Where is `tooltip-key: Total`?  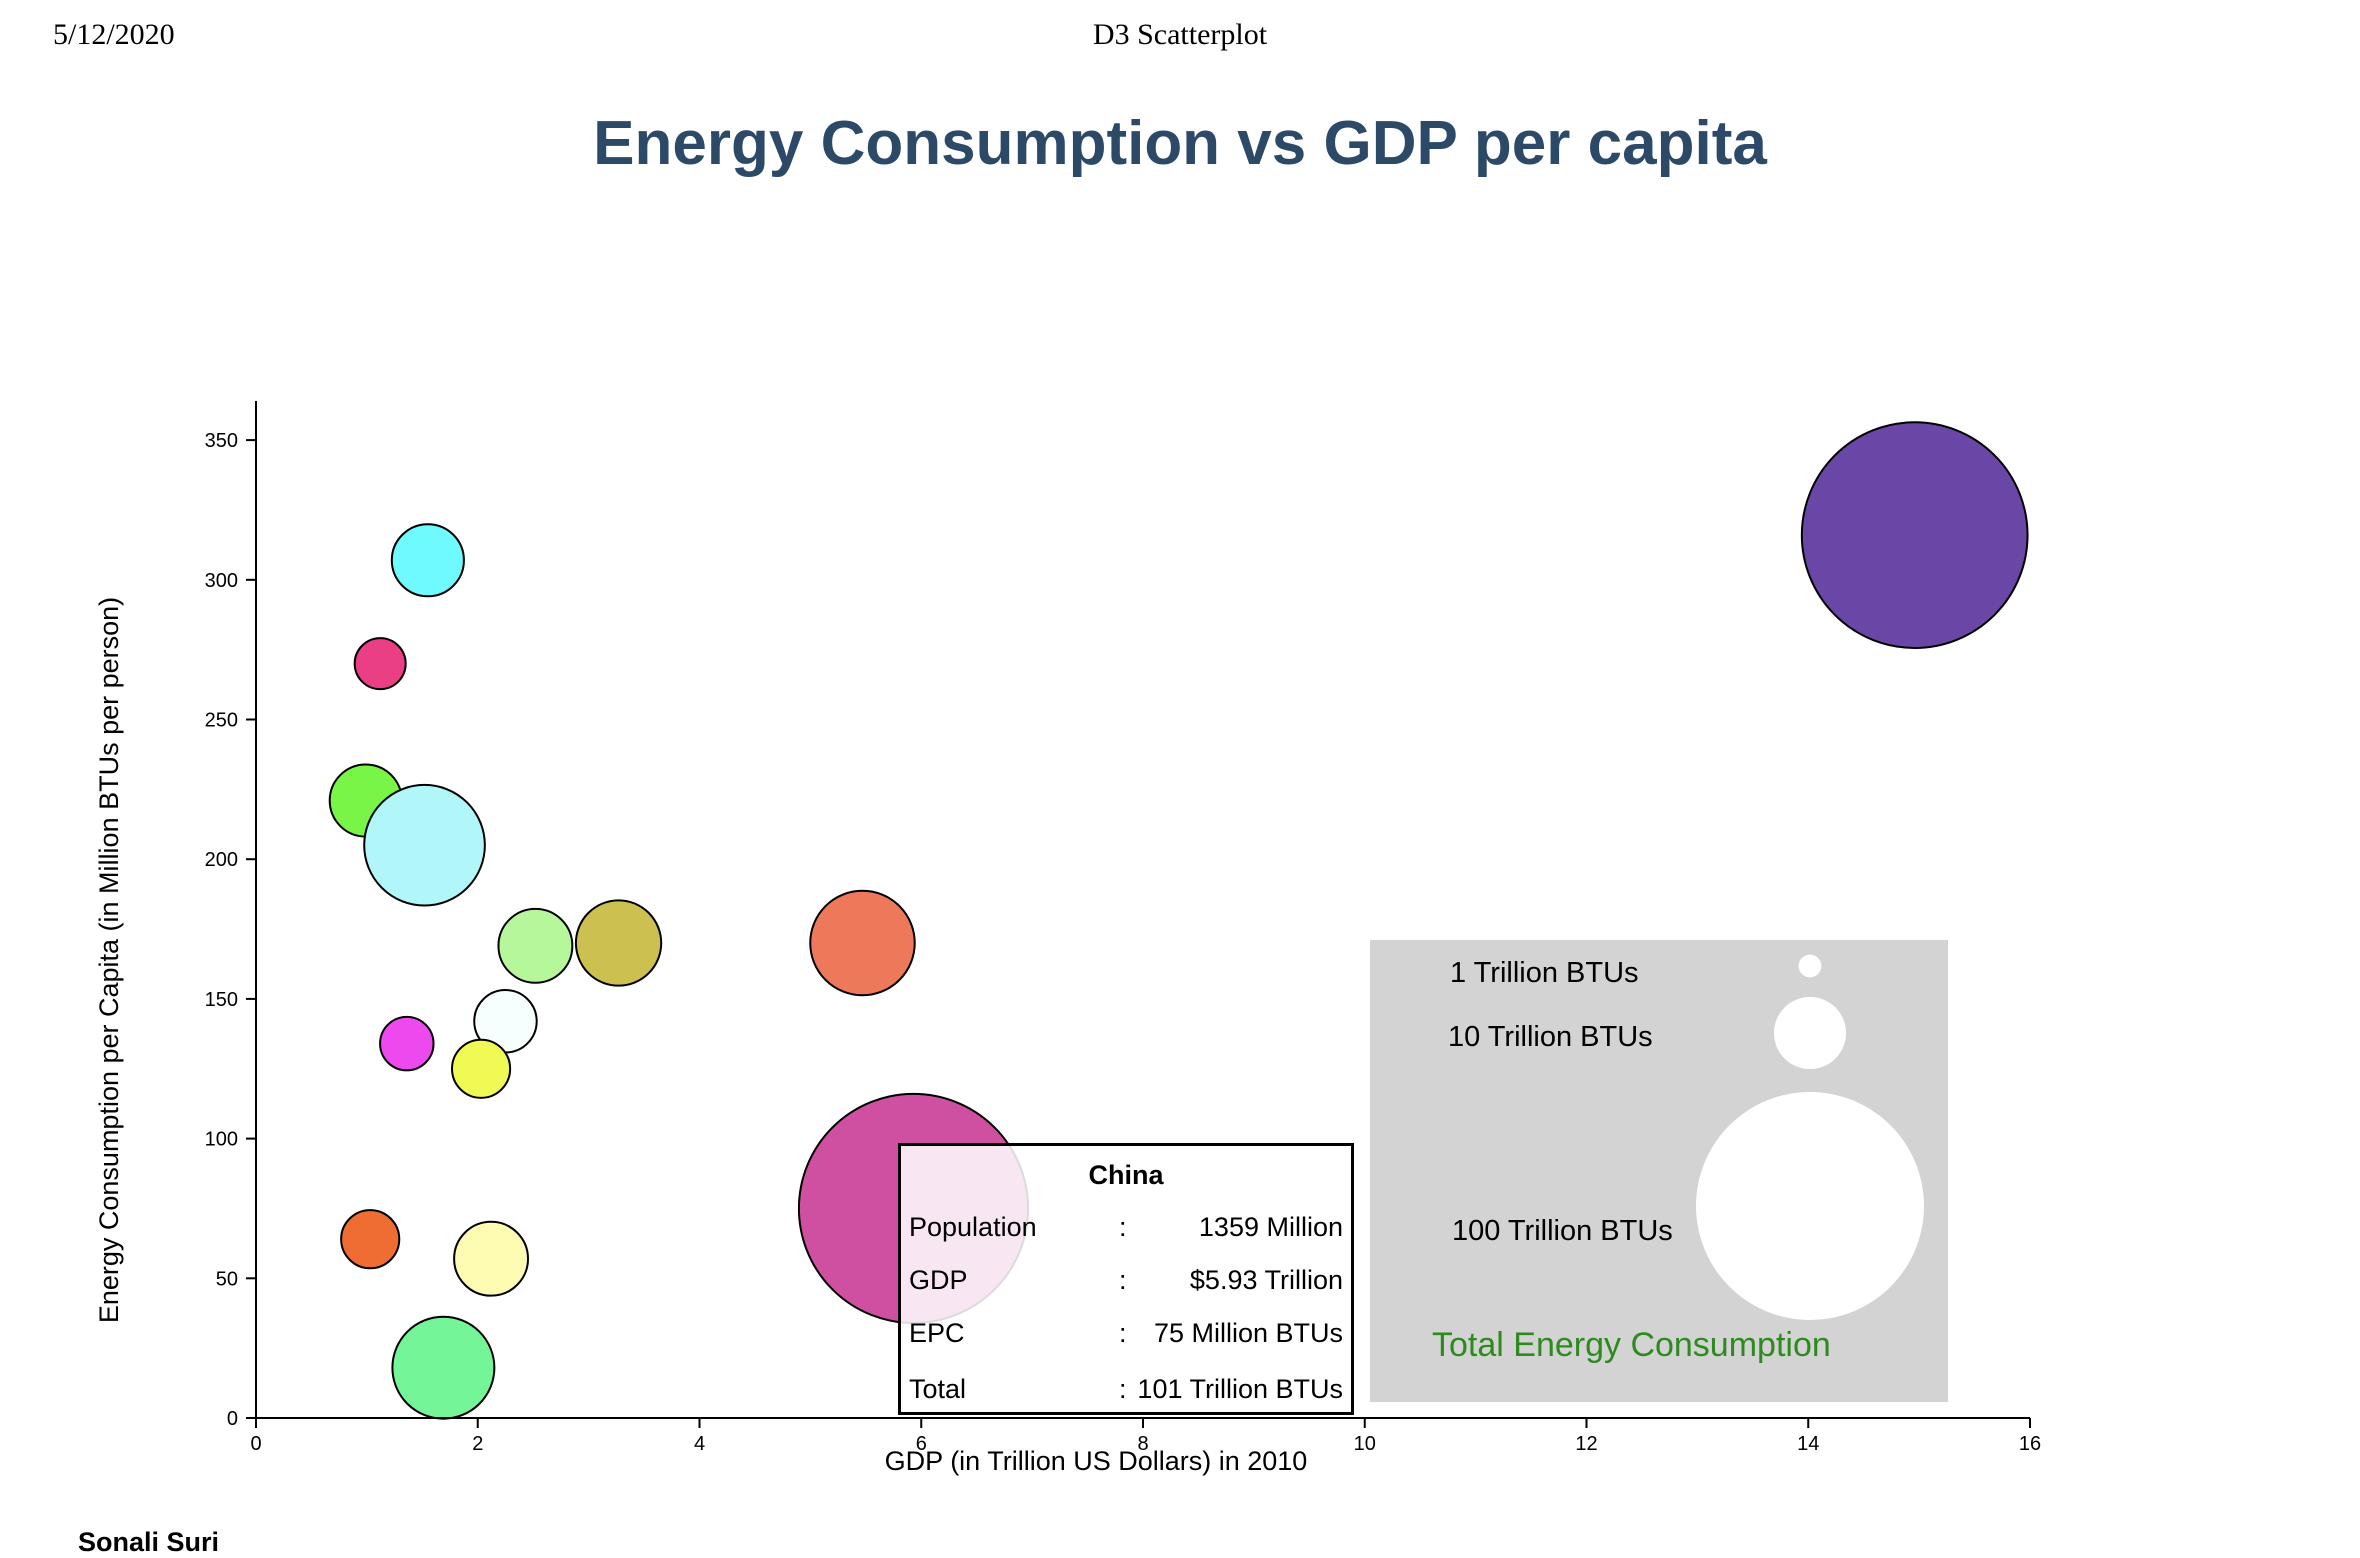
tooltip-key: Total is located at coordinates (938, 1389).